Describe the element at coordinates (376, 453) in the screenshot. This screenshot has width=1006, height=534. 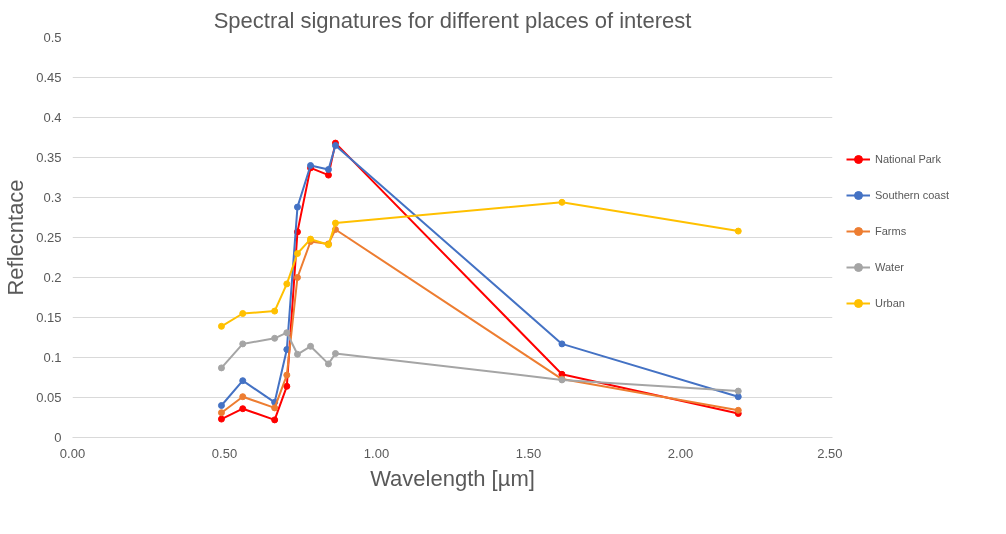
I see `x-tick-label: 1.00` at that location.